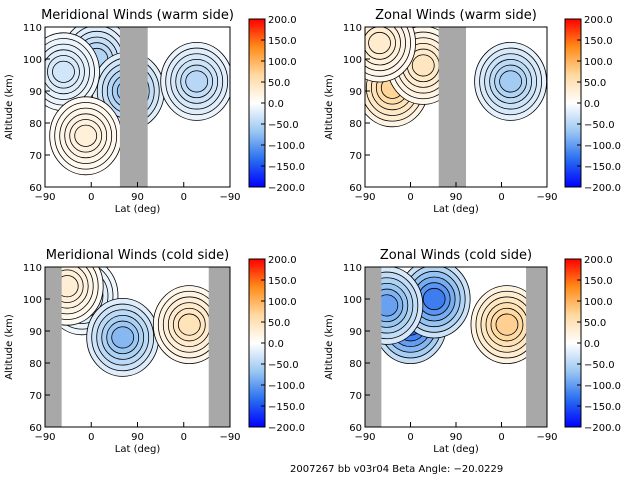 The height and width of the screenshot is (480, 640). What do you see at coordinates (456, 15) in the screenshot?
I see `chart-title: Zonal Winds (warm side)` at bounding box center [456, 15].